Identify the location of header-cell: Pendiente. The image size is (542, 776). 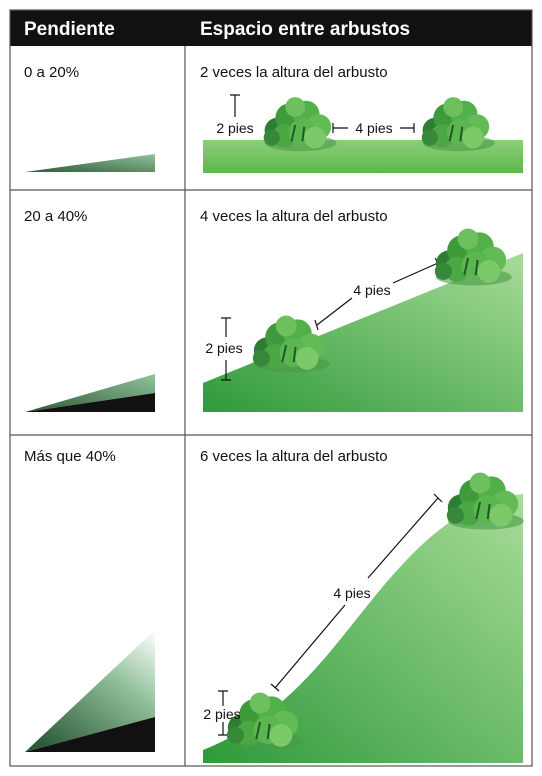
(69, 29).